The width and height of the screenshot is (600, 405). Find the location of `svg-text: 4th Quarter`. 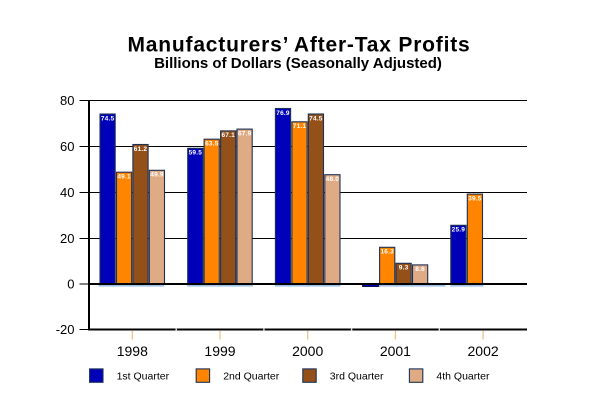

svg-text: 4th Quarter is located at coordinates (463, 376).